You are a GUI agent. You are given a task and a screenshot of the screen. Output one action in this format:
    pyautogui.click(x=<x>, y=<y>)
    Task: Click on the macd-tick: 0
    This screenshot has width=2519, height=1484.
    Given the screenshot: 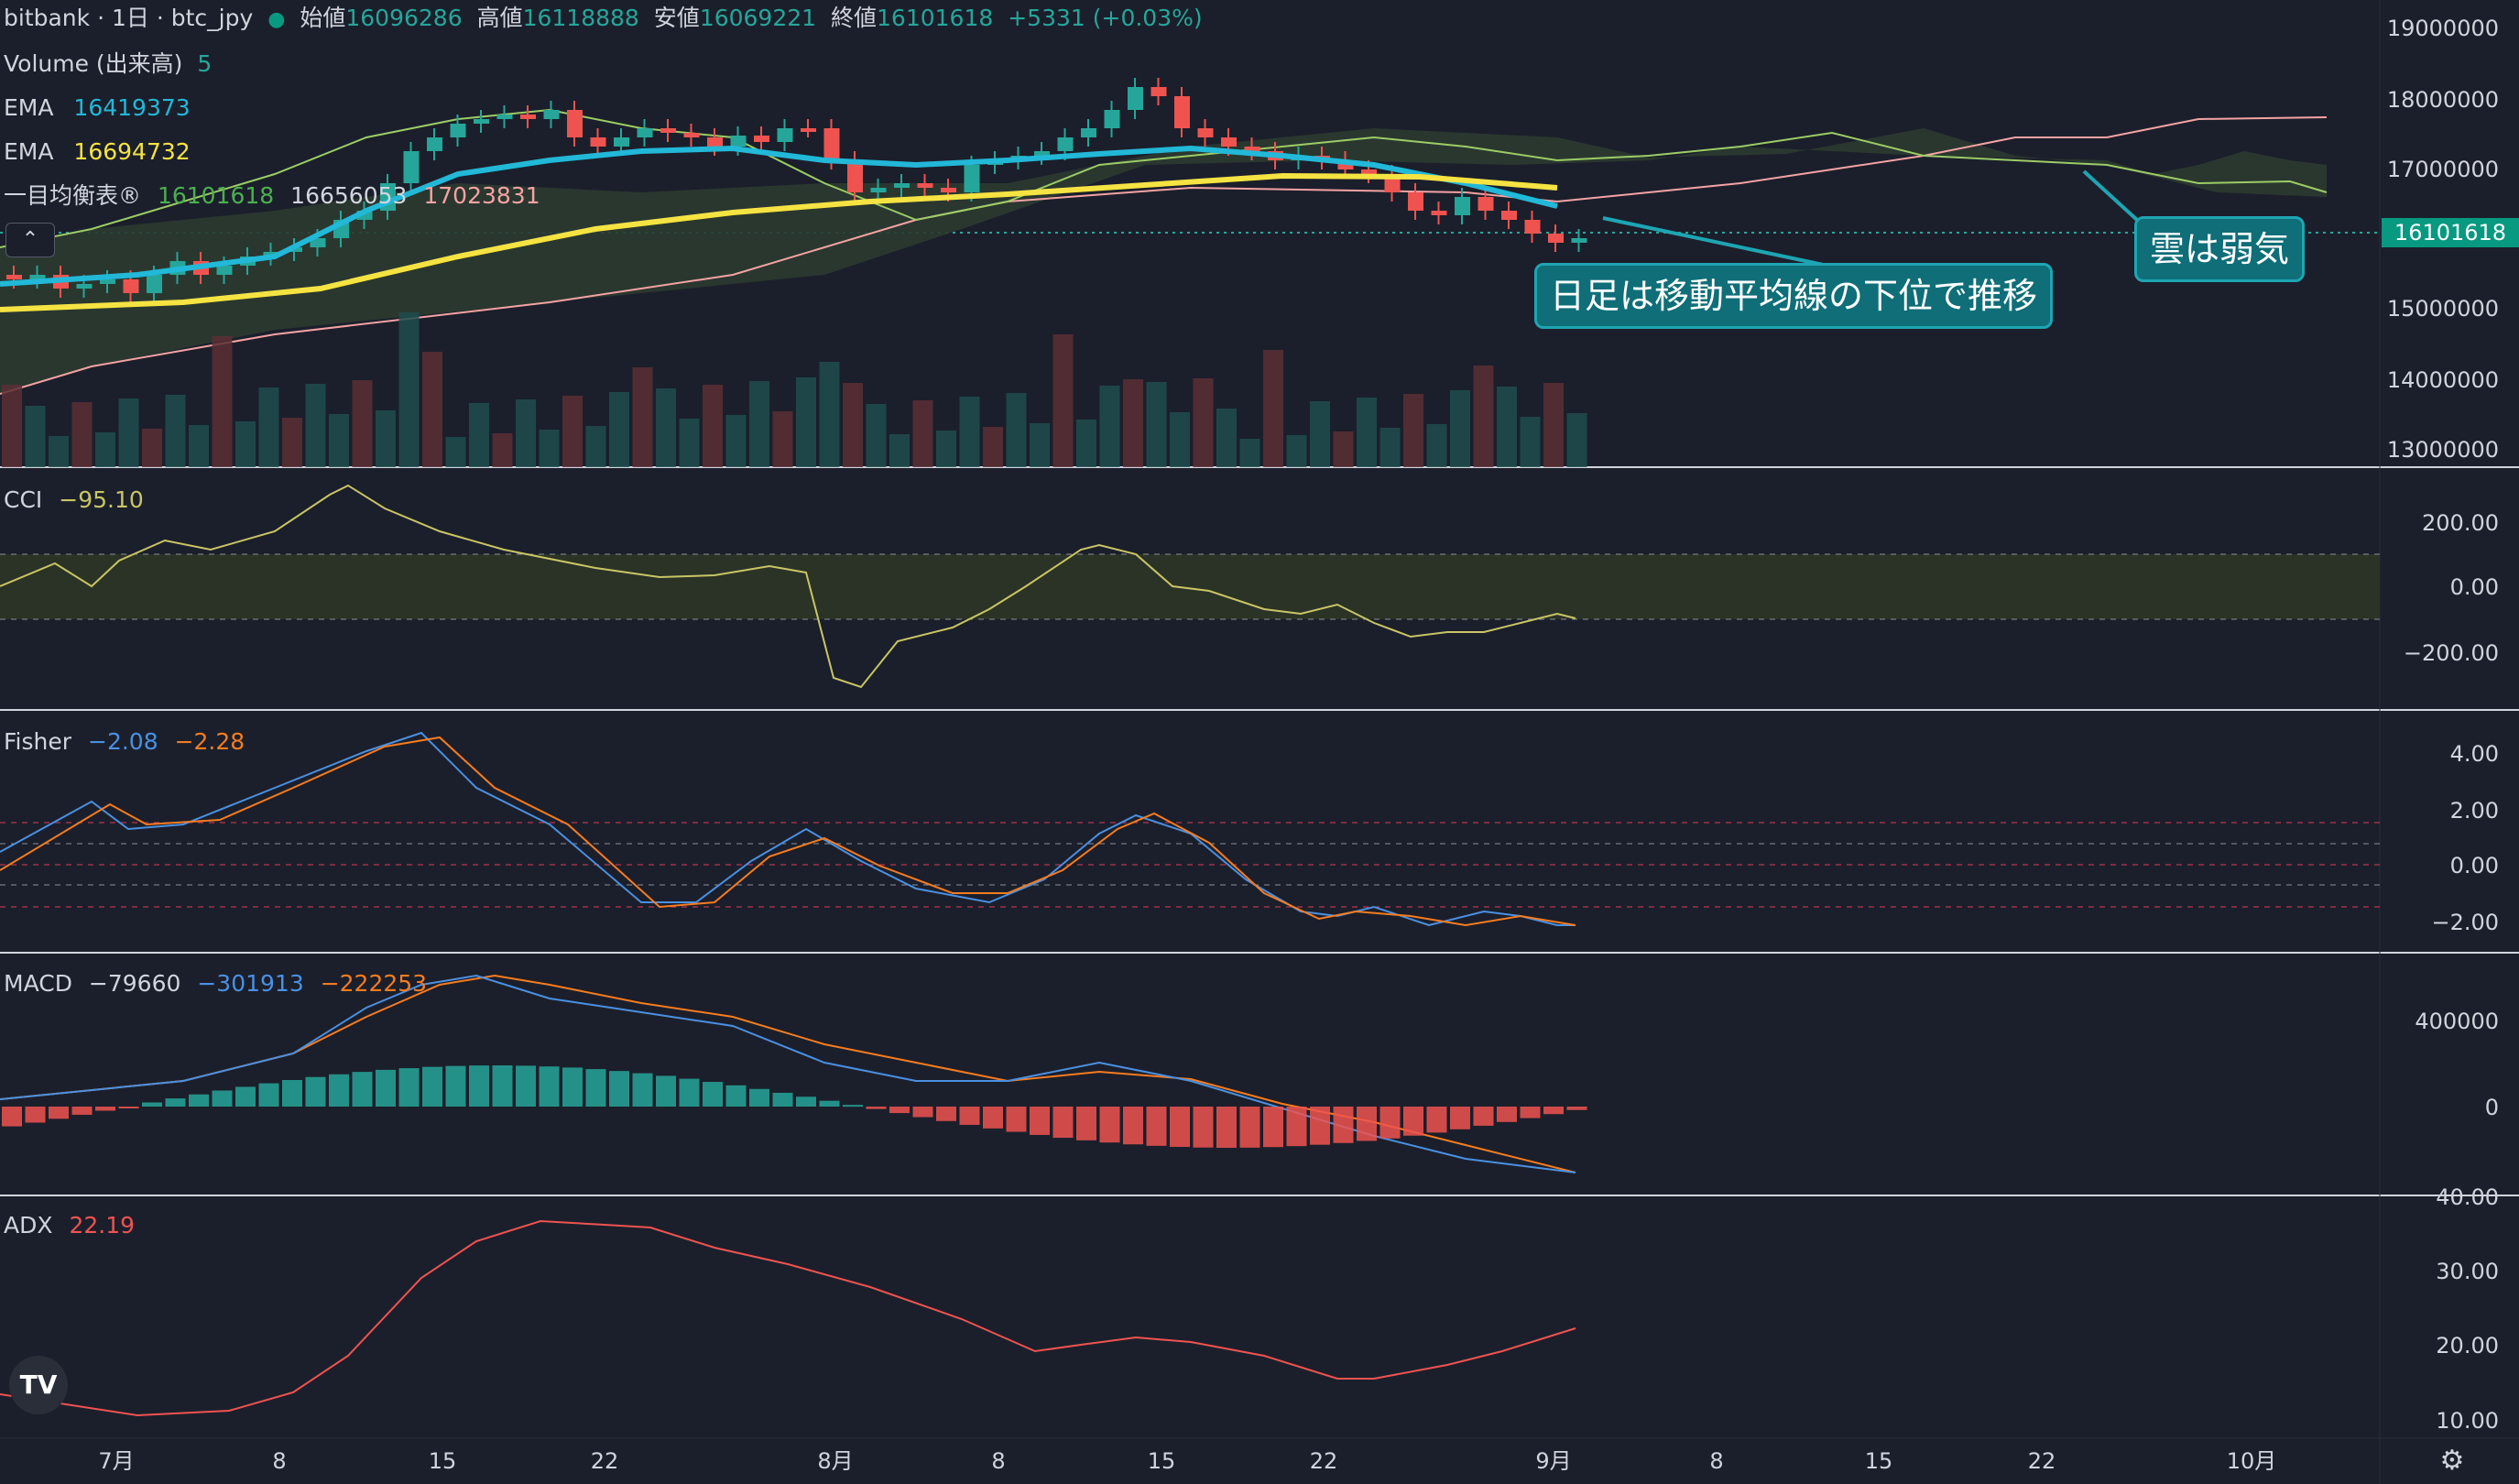 What is the action you would take?
    pyautogui.click(x=2492, y=1107)
    